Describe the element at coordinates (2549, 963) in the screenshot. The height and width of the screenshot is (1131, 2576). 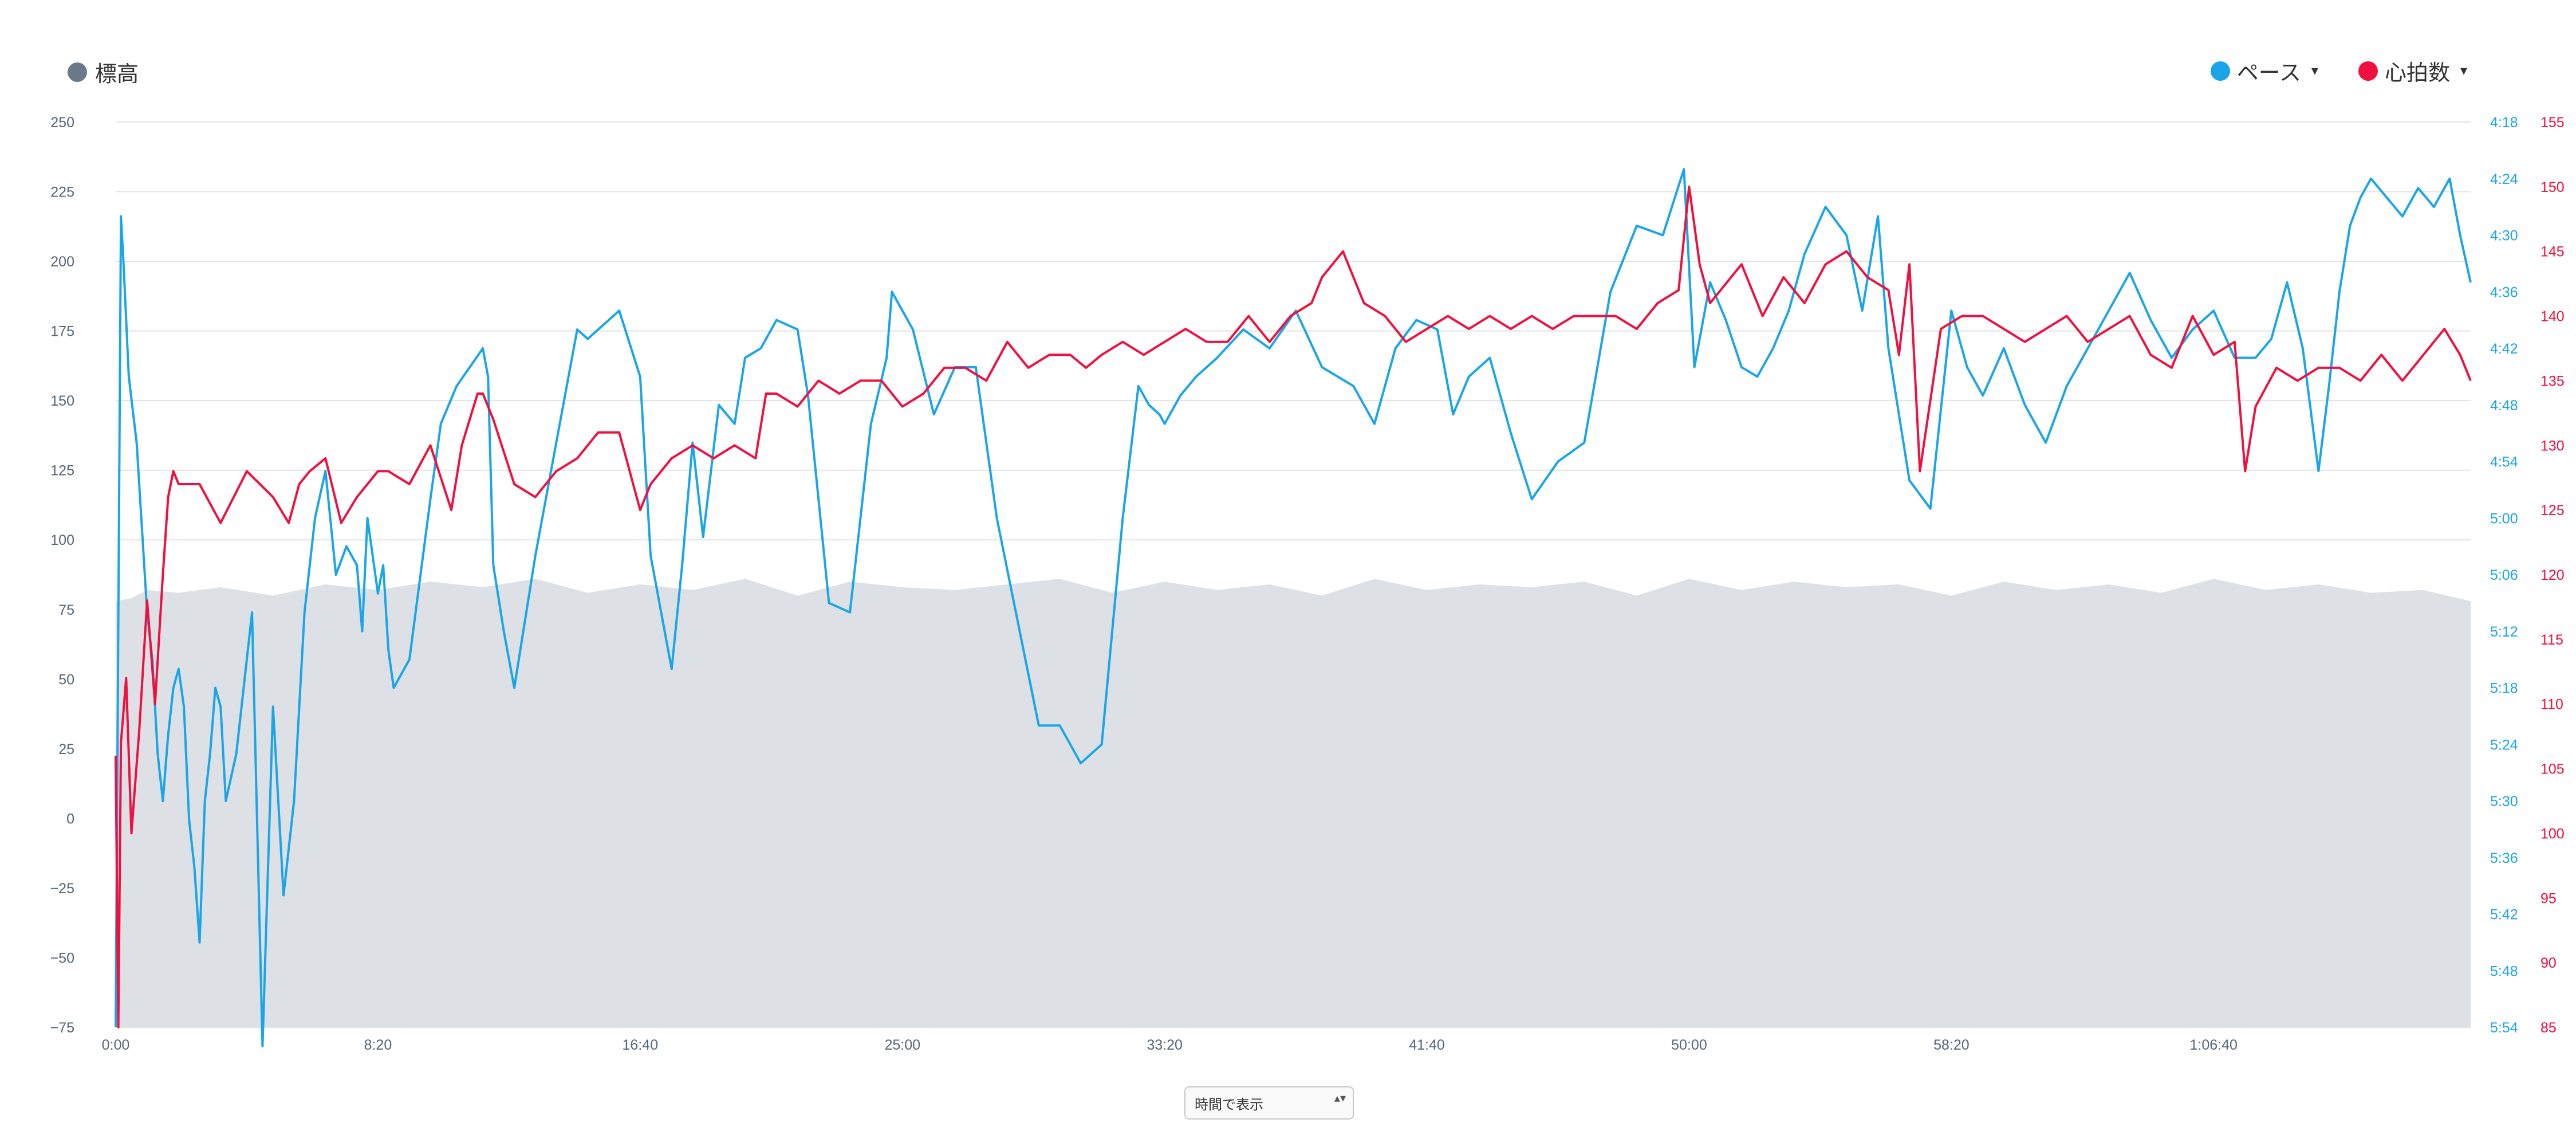
I see `hr-tick-label: 90` at that location.